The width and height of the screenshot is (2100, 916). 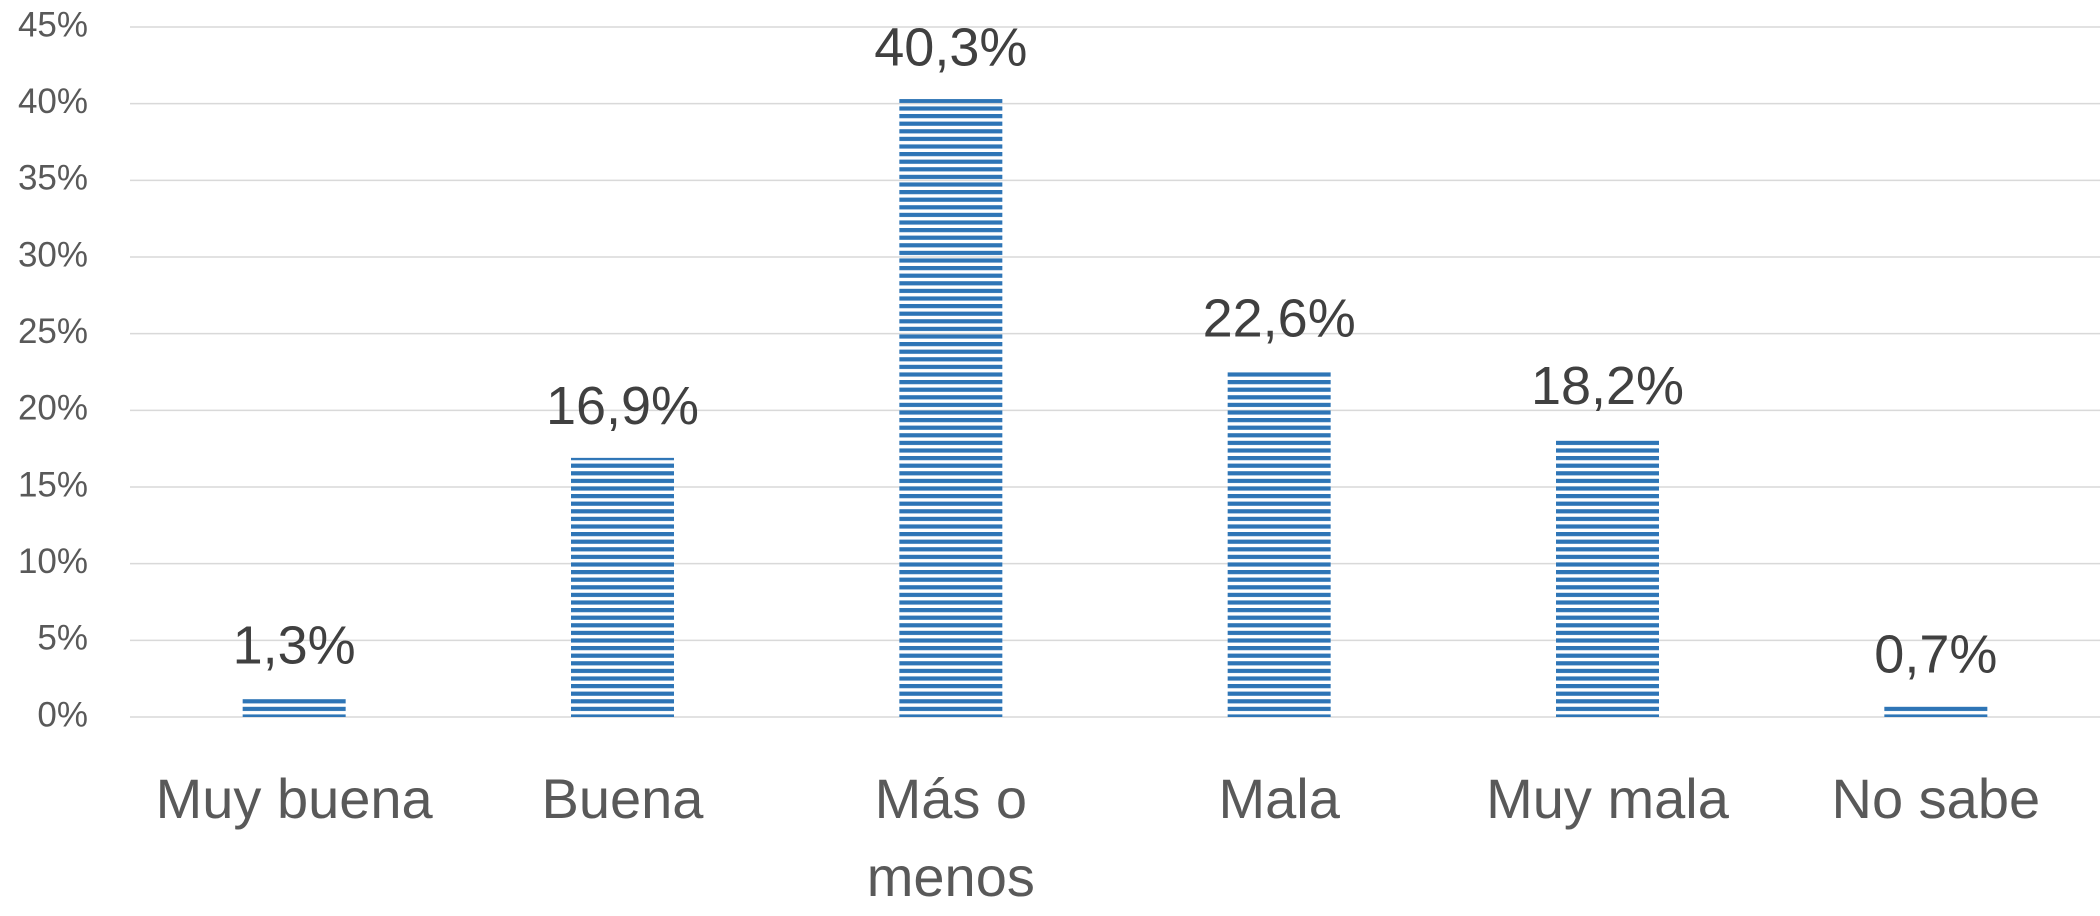 What do you see at coordinates (1607, 386) in the screenshot?
I see `data-label: 18,2%` at bounding box center [1607, 386].